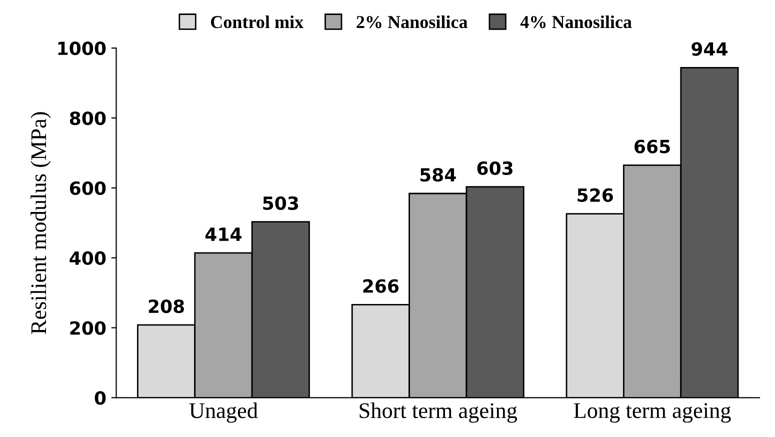 This screenshot has width=775, height=437. What do you see at coordinates (381, 286) in the screenshot?
I see `data-label: 266` at bounding box center [381, 286].